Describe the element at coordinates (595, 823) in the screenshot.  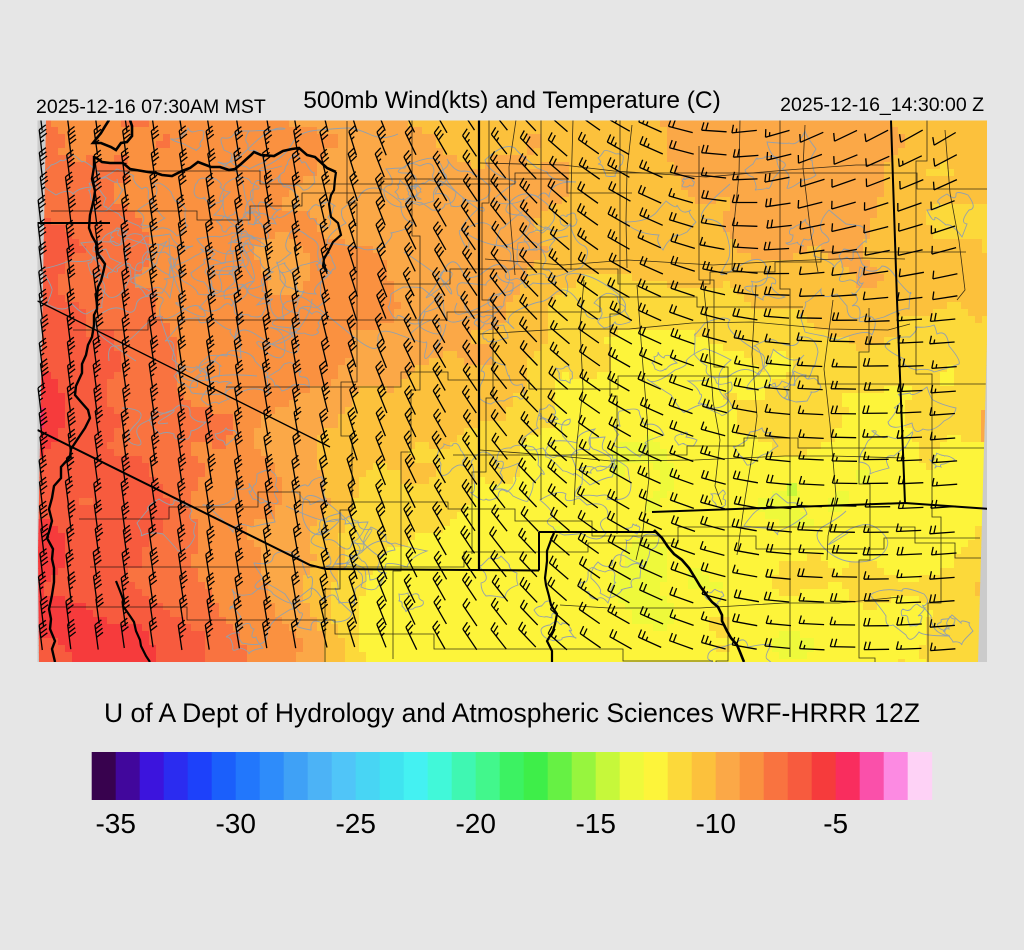
I see `svg-text: -15` at that location.